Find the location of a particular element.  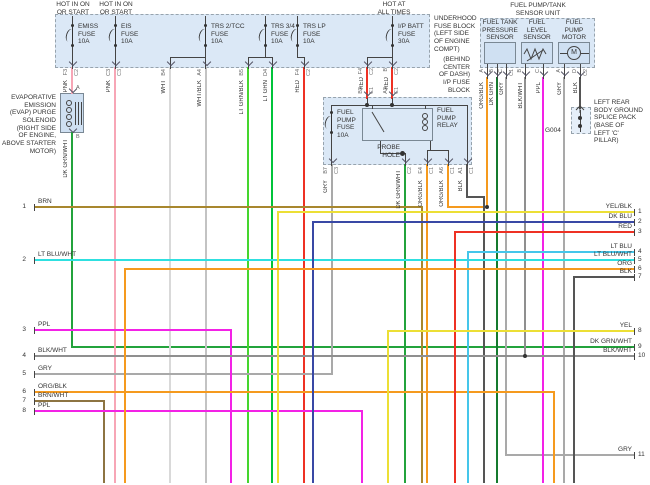

wirename-blk-a1: BLK is located at coordinates (461, 186).